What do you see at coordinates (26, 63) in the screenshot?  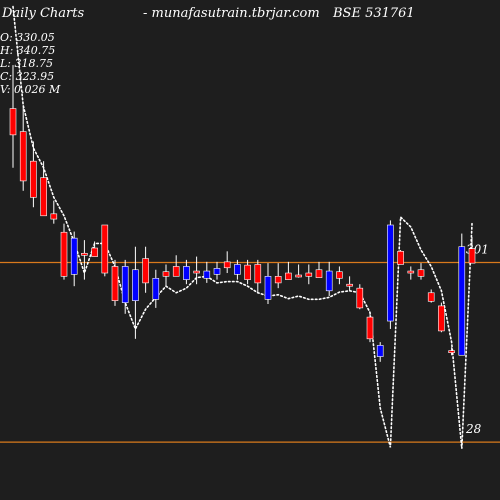 I see `low-value: L: 318.75` at bounding box center [26, 63].